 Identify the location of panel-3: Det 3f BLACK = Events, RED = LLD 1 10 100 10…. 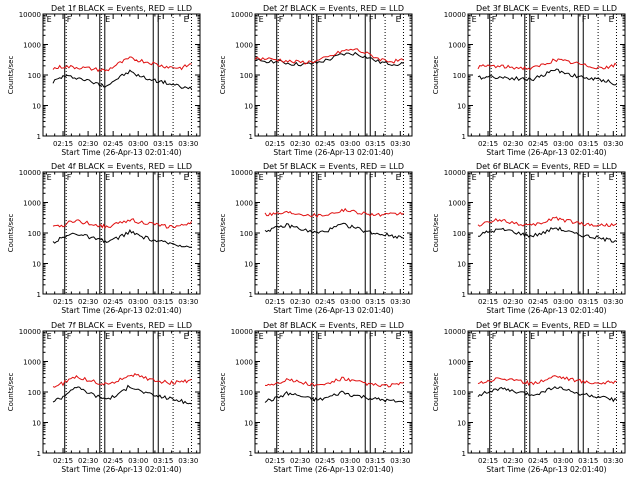
(529, 80).